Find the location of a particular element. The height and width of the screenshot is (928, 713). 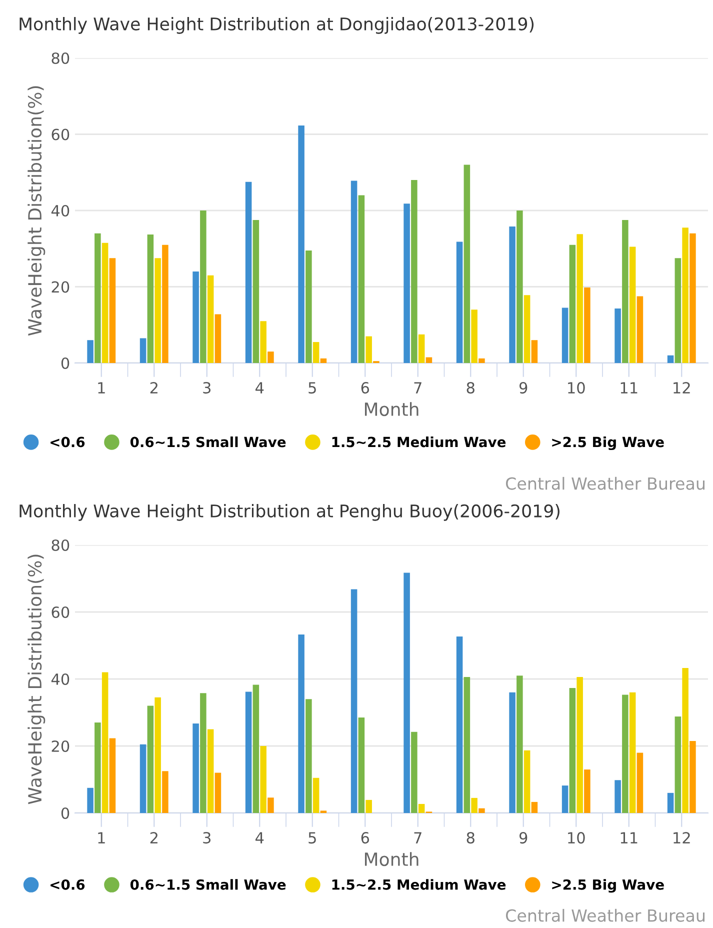

legend-label: >2.5 Big Wave is located at coordinates (608, 443).